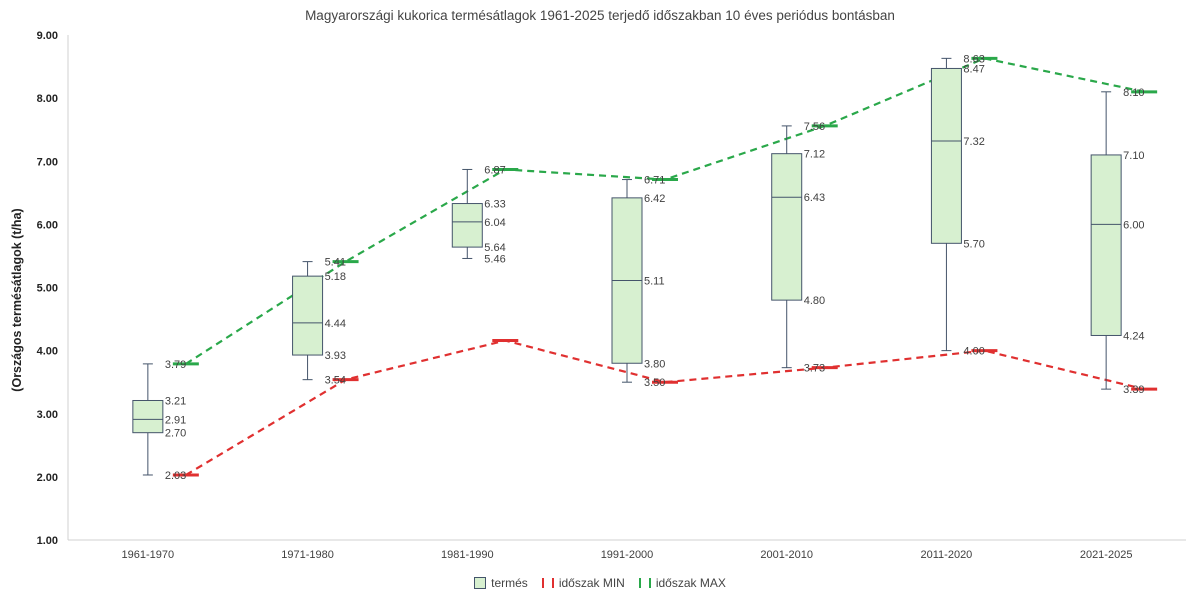 This screenshot has width=1200, height=607. What do you see at coordinates (47, 289) in the screenshot?
I see `y-tick-label: 5.00` at bounding box center [47, 289].